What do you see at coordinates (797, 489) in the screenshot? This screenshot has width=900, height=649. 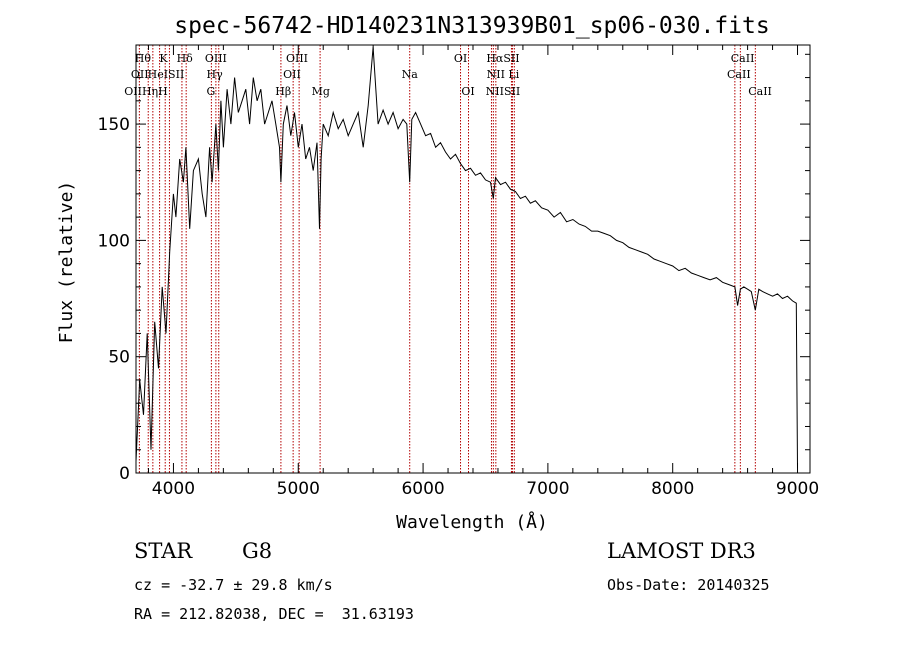 I see `x-tick-label: 9000` at bounding box center [797, 489].